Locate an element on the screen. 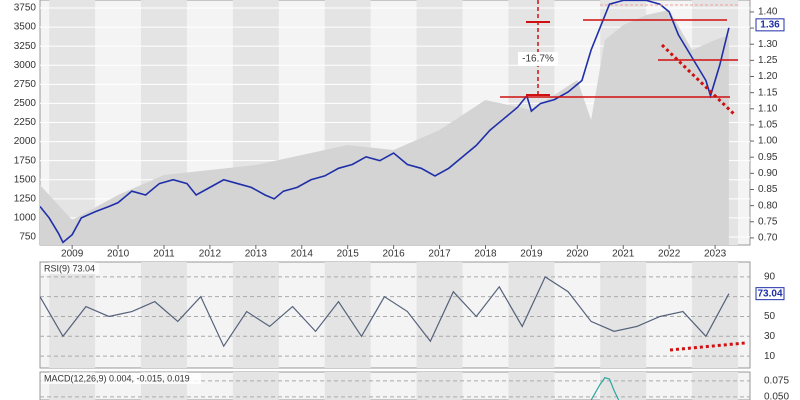 The height and width of the screenshot is (400, 800). y2-tick-label: 1.10 is located at coordinates (768, 108).